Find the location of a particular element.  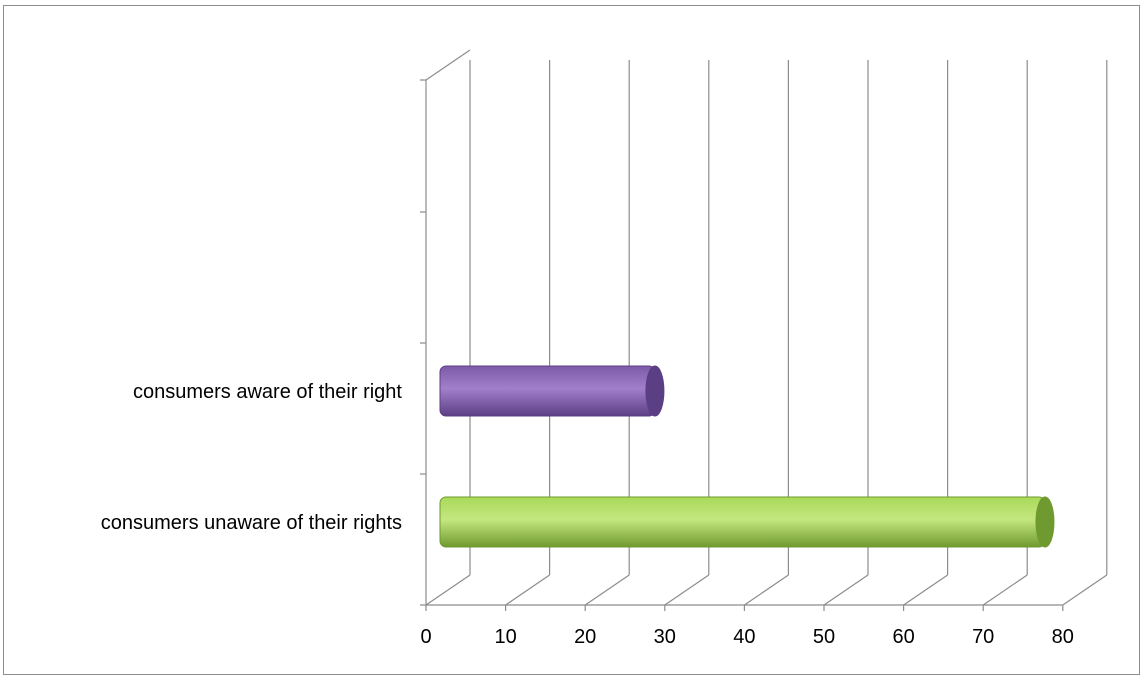

x-tick-label: 40 is located at coordinates (744, 637).